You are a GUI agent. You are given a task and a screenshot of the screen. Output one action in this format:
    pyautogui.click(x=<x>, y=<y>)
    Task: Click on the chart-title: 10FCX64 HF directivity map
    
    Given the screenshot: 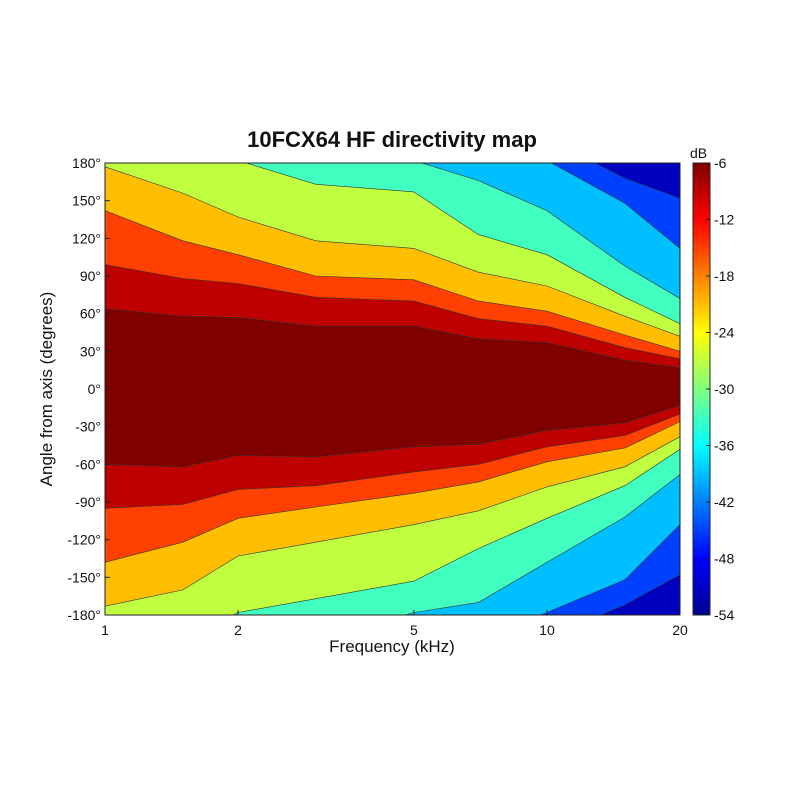 What is the action you would take?
    pyautogui.click(x=392, y=139)
    